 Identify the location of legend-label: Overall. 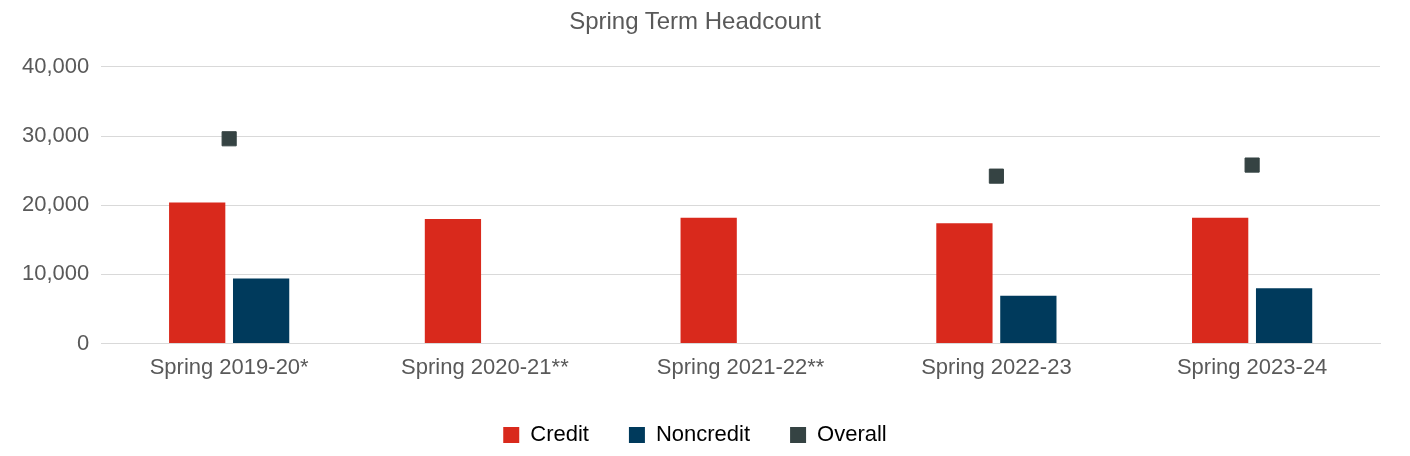
(852, 434).